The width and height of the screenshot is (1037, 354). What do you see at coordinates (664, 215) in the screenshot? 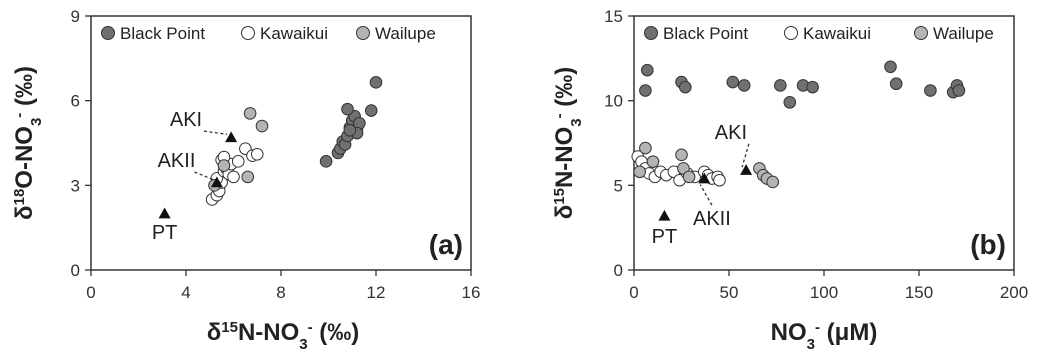
I see `pt-marker-b` at bounding box center [664, 215].